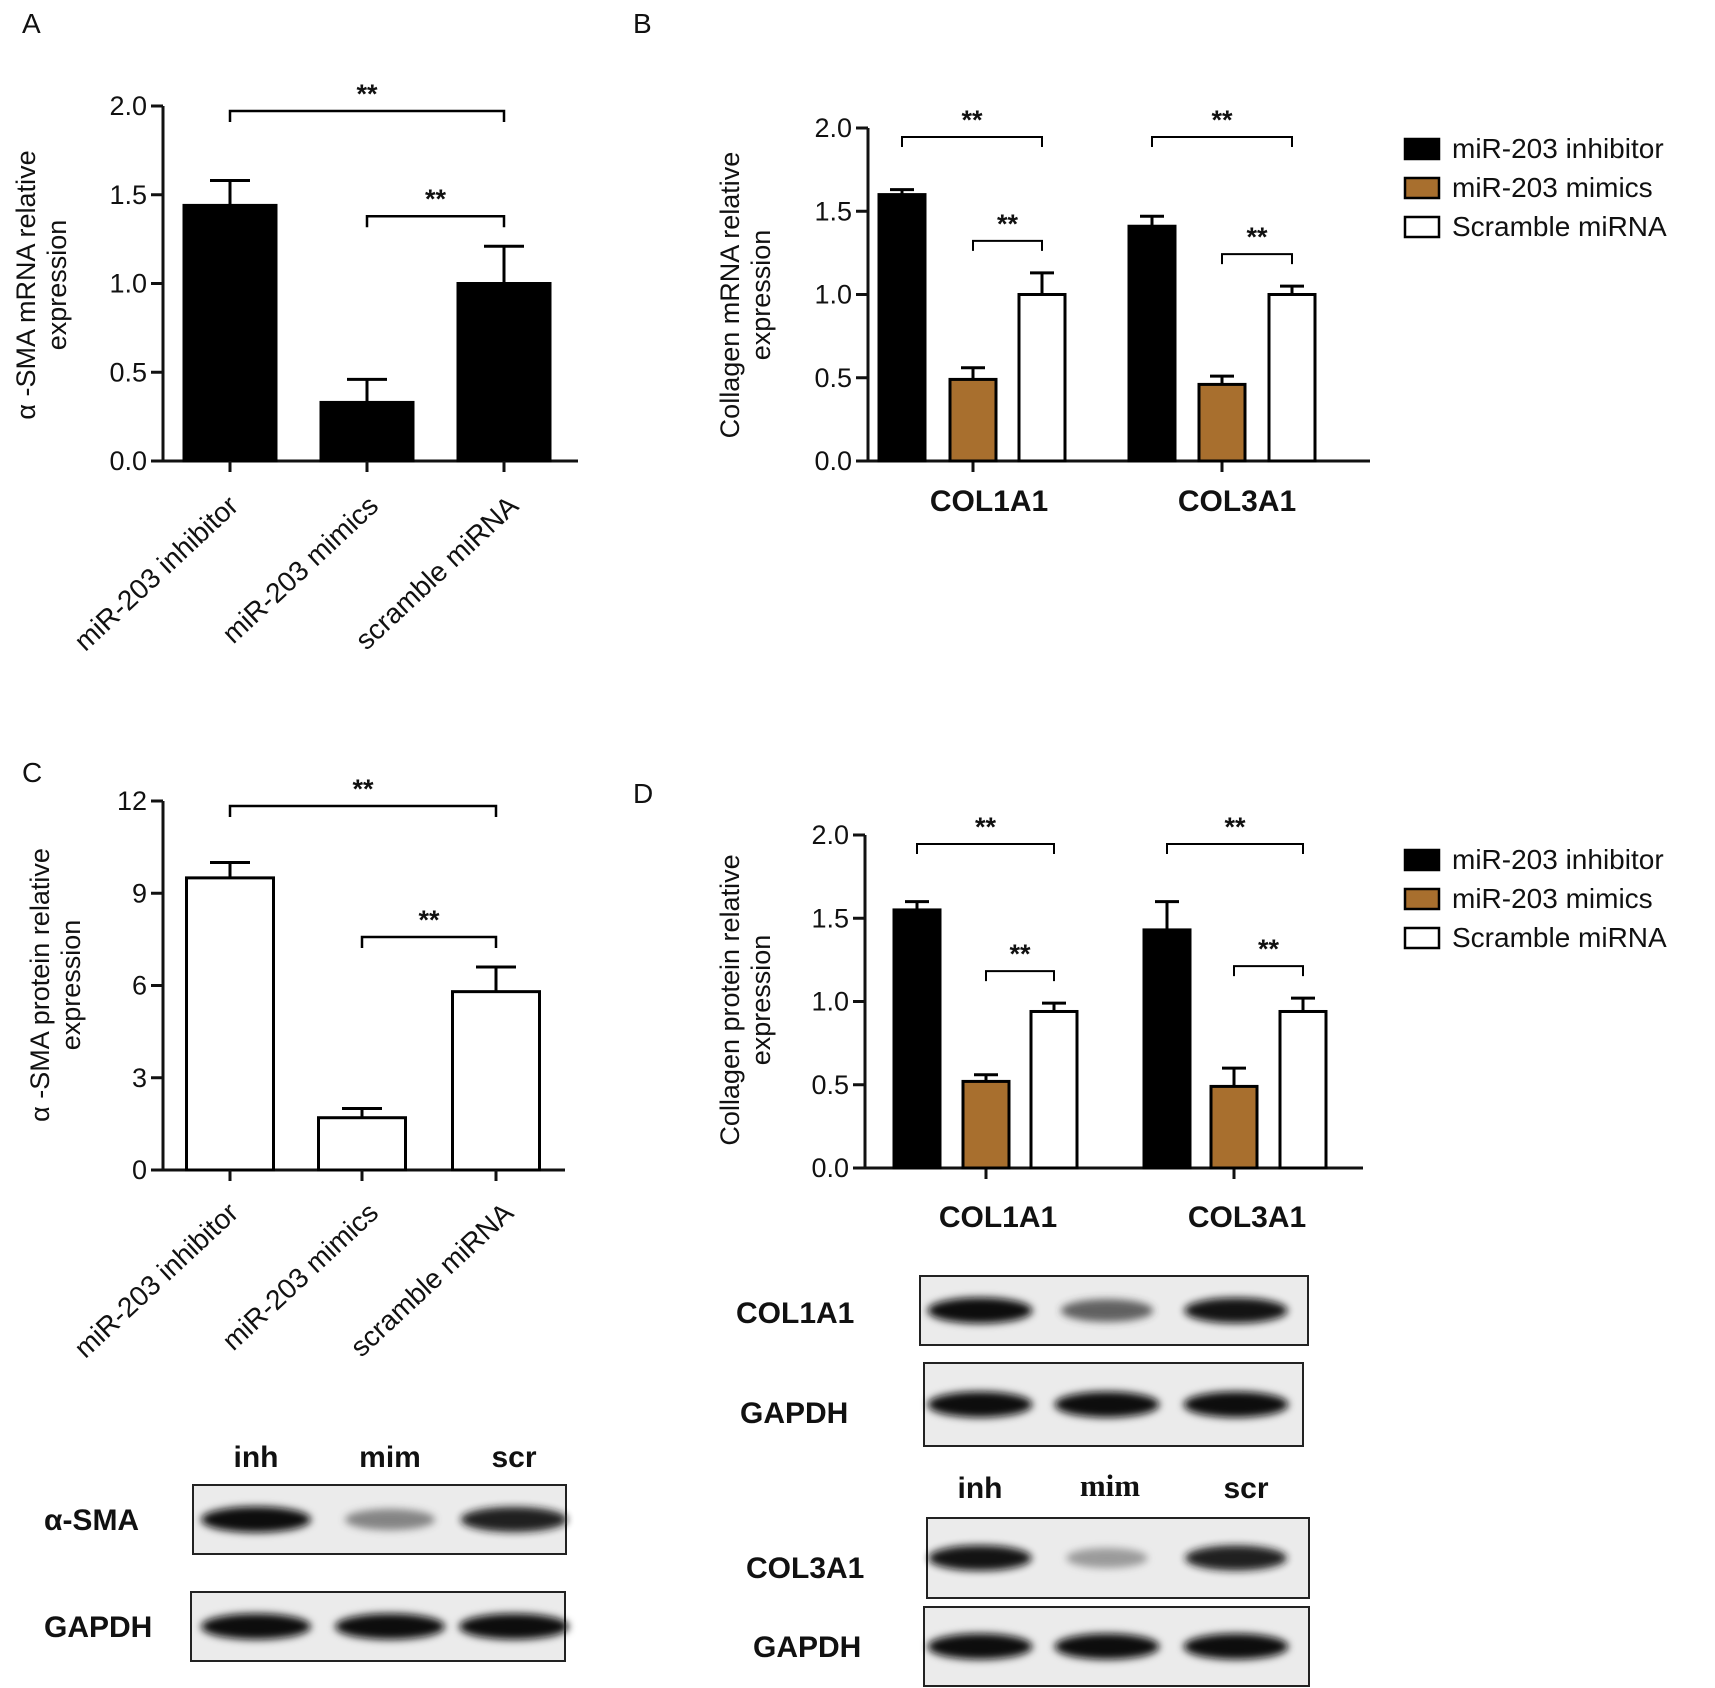 The width and height of the screenshot is (1715, 1688). Describe the element at coordinates (132, 801) in the screenshot. I see `y-tick-label: 12` at that location.